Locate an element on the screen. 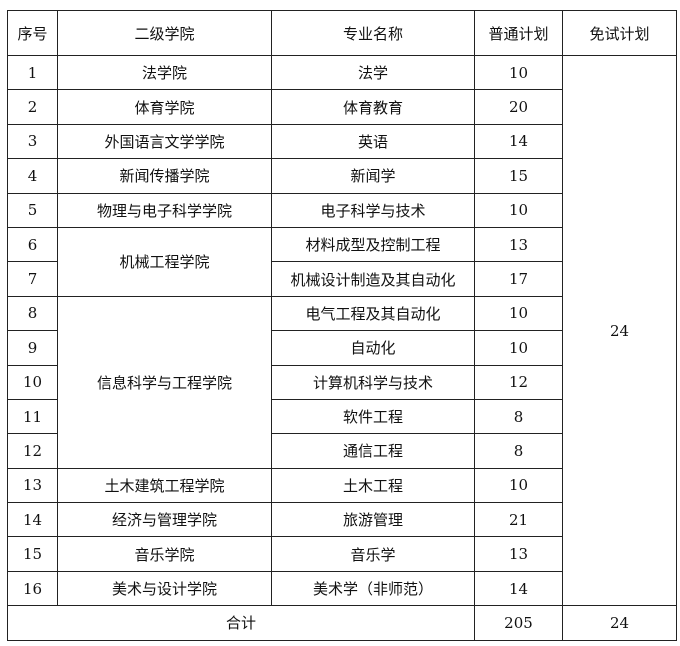 The width and height of the screenshot is (680, 646). row-major: 自动化 is located at coordinates (373, 348).